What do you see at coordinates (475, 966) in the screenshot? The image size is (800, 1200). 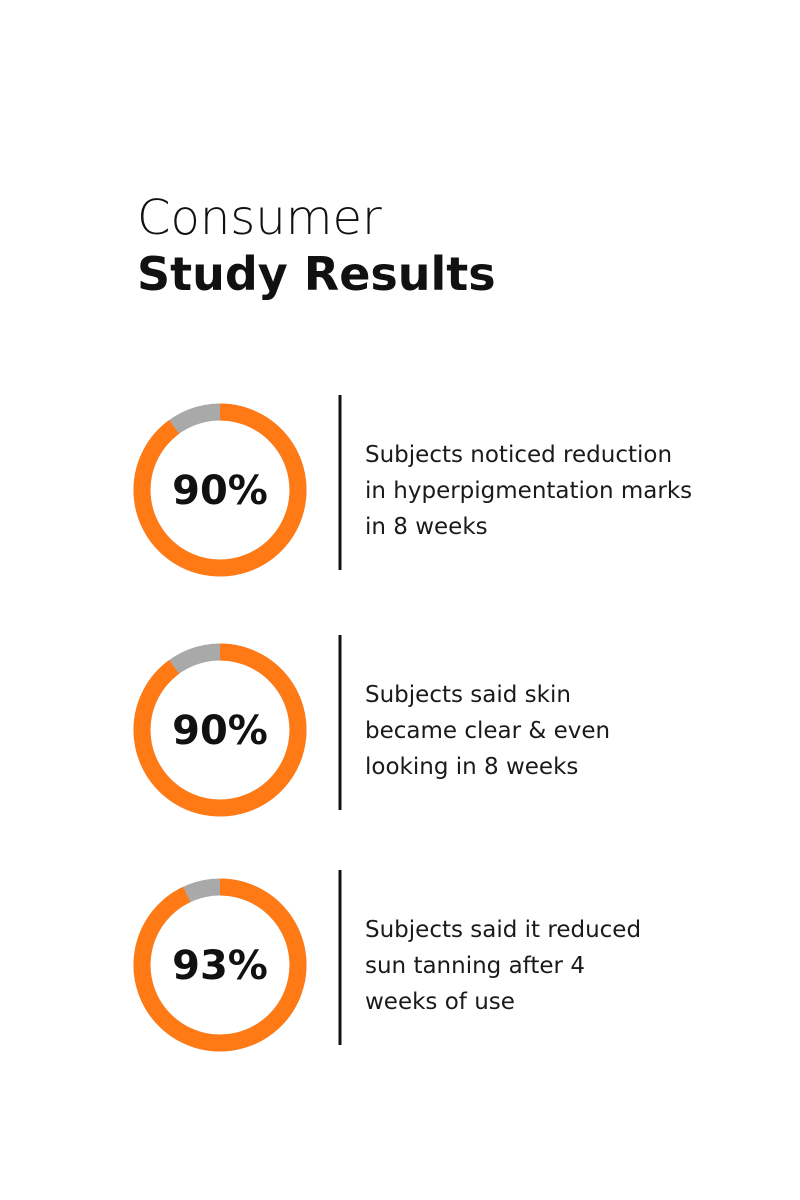 I see `caption-line: sun tanning after 4` at bounding box center [475, 966].